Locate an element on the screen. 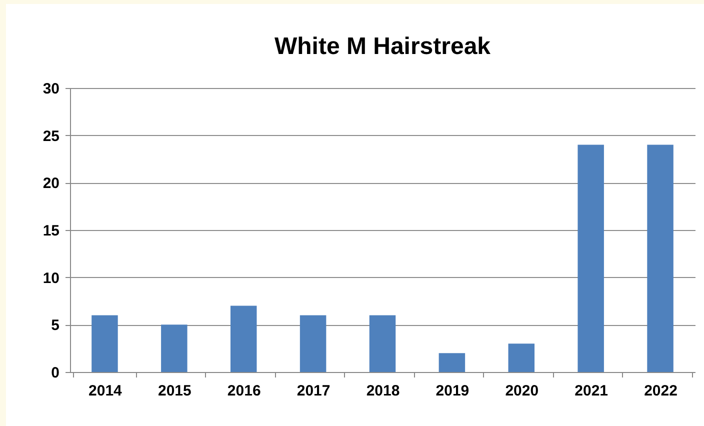  y-tick-label: 30 is located at coordinates (51, 89).